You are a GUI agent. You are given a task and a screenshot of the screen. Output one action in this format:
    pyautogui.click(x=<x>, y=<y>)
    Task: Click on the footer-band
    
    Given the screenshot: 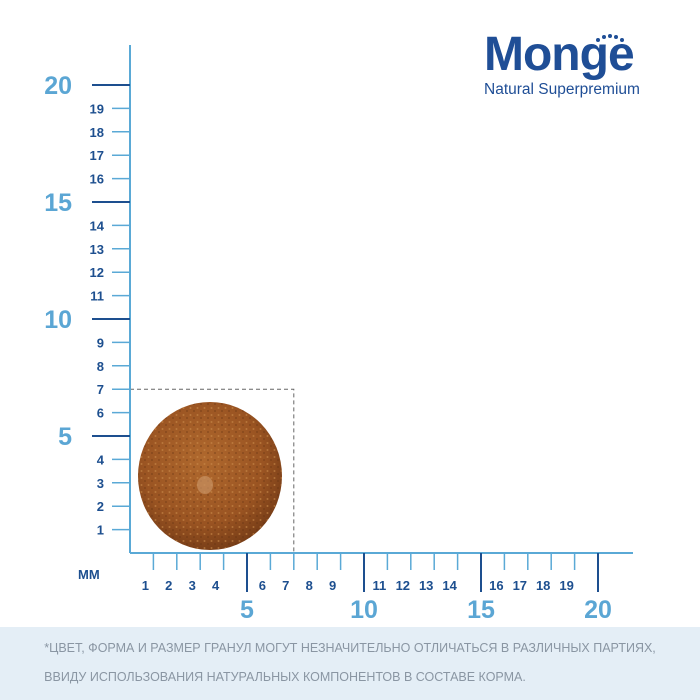 What is the action you would take?
    pyautogui.click(x=350, y=663)
    